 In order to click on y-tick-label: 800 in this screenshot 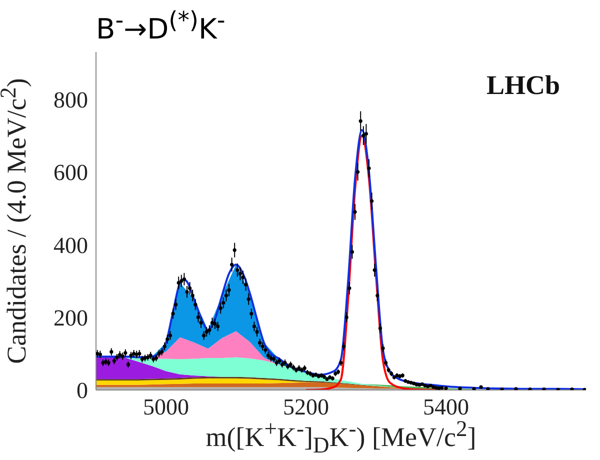, I will do `click(71, 99)`.